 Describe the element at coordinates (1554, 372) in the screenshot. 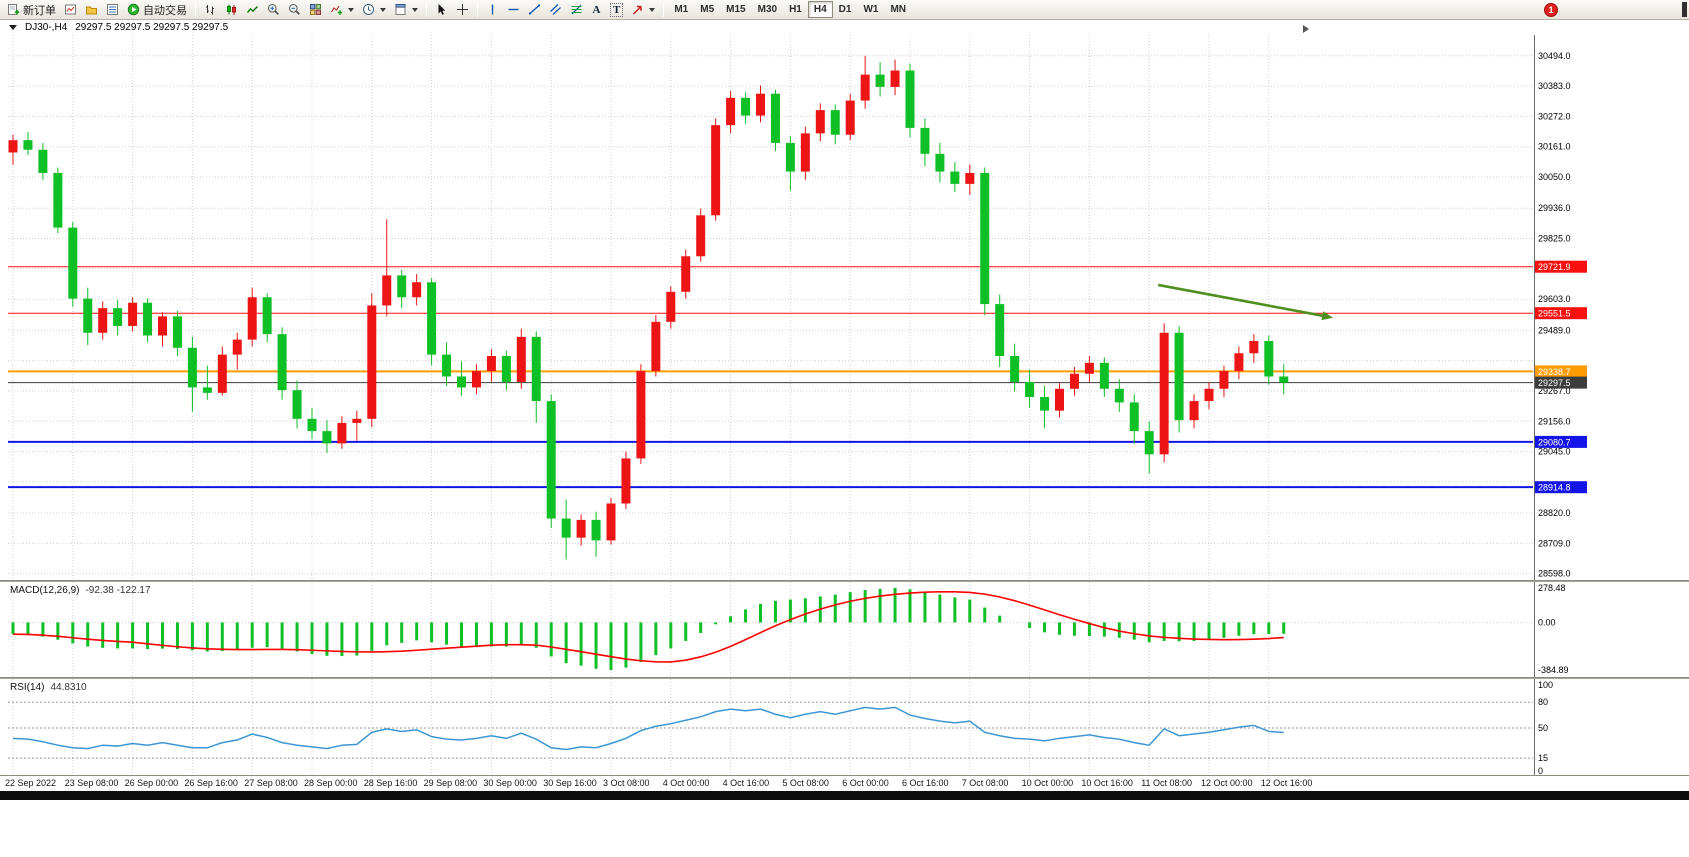

I see `svg-text: 29338.7` at that location.